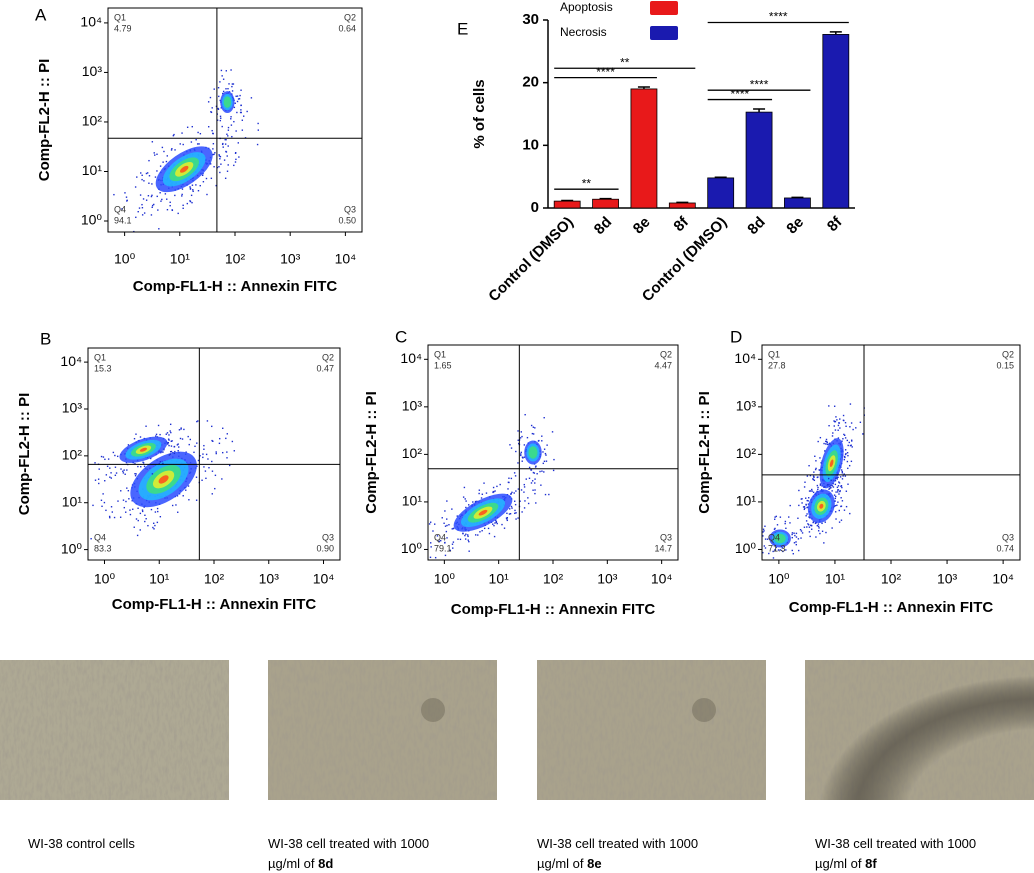 Image resolution: width=1034 pixels, height=873 pixels. I want to click on caption-text: WI-38 control cells, so click(81, 843).